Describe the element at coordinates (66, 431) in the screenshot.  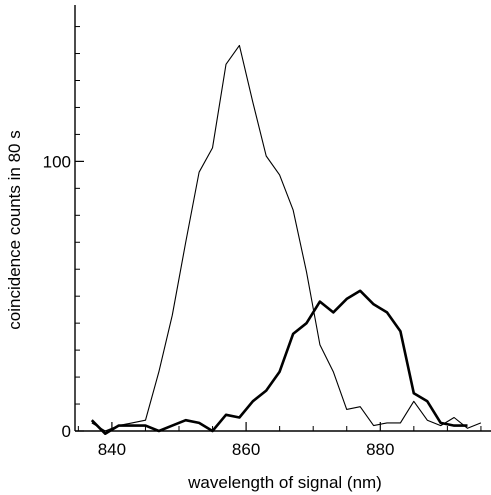
I see `y-tick-label: 0` at that location.